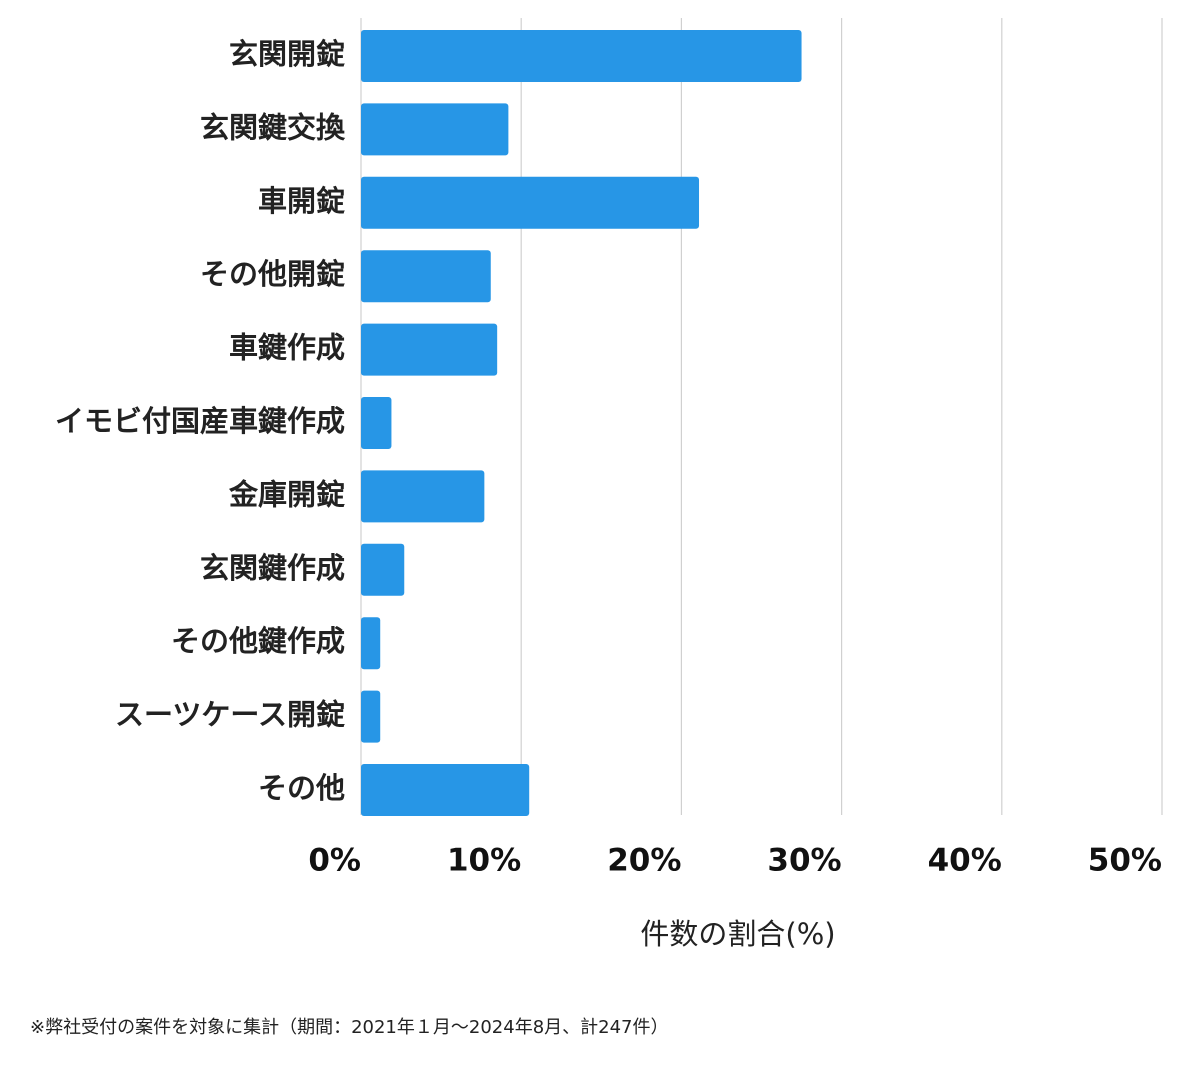 This screenshot has width=1200, height=1069. What do you see at coordinates (1125, 861) in the screenshot?
I see `x-tick-label: 50%` at bounding box center [1125, 861].